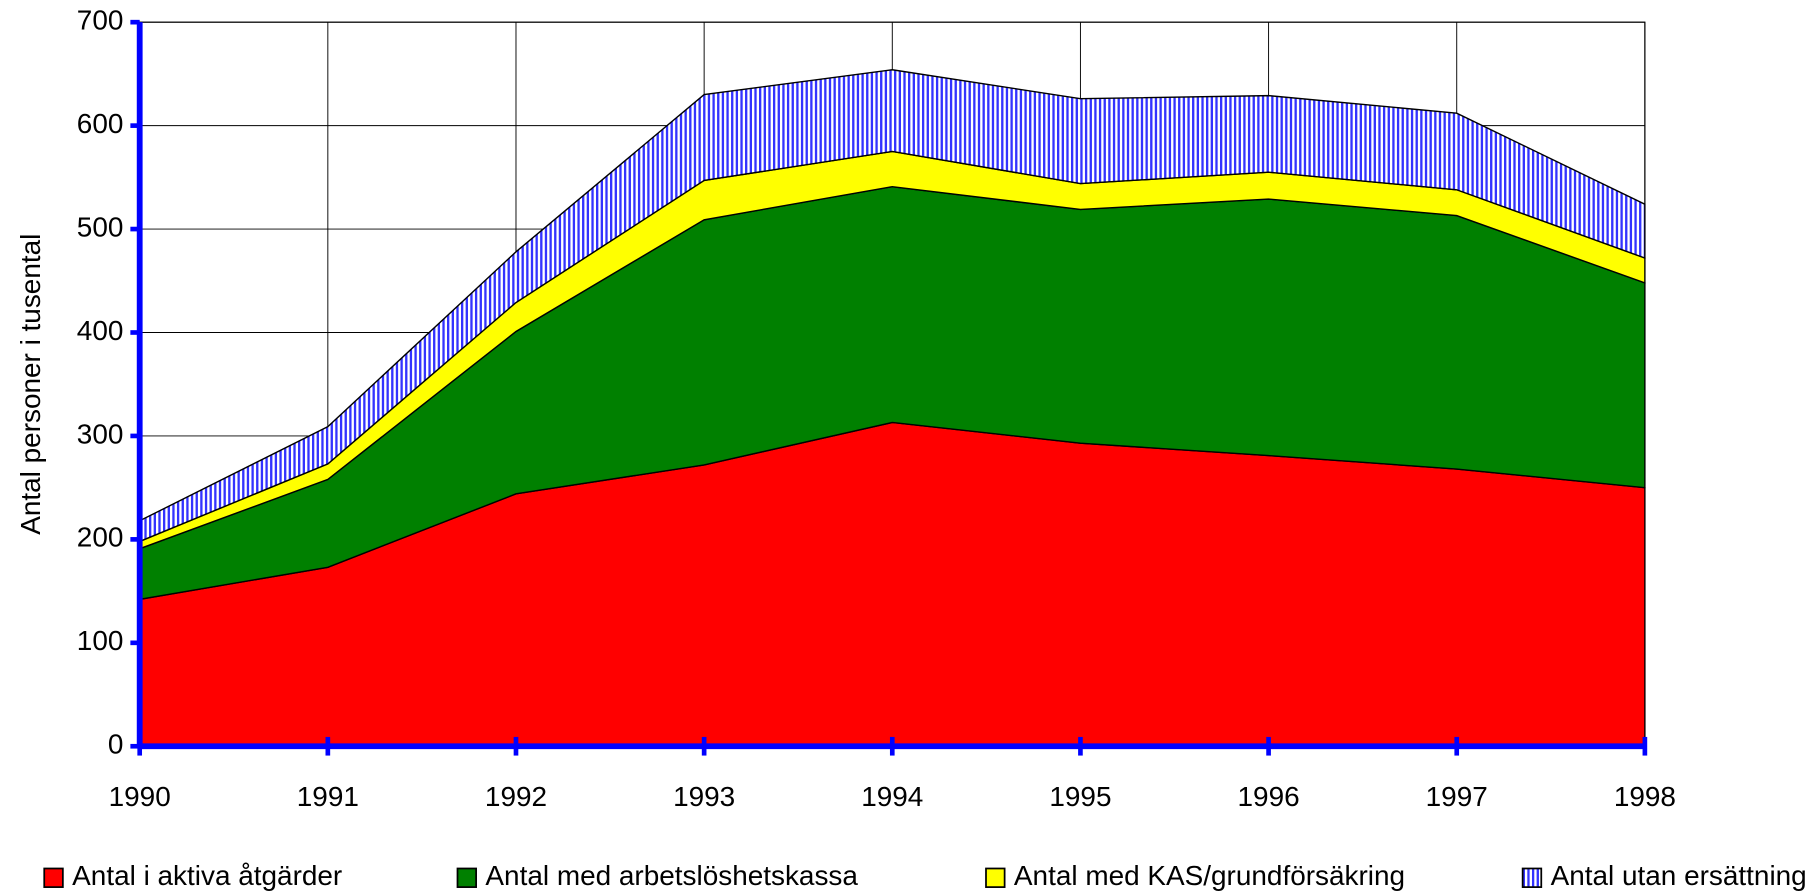 The image size is (1816, 893). What do you see at coordinates (328, 796) in the screenshot?
I see `x-tick-label: 1991` at bounding box center [328, 796].